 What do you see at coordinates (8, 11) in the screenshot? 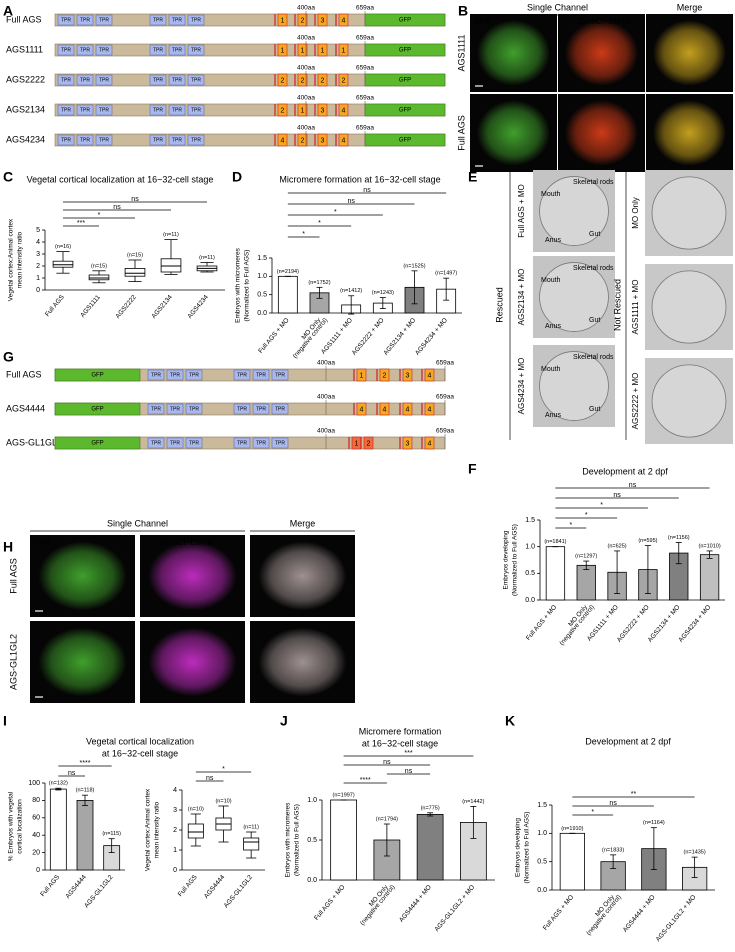
I see `panel-letter: A` at bounding box center [8, 11].